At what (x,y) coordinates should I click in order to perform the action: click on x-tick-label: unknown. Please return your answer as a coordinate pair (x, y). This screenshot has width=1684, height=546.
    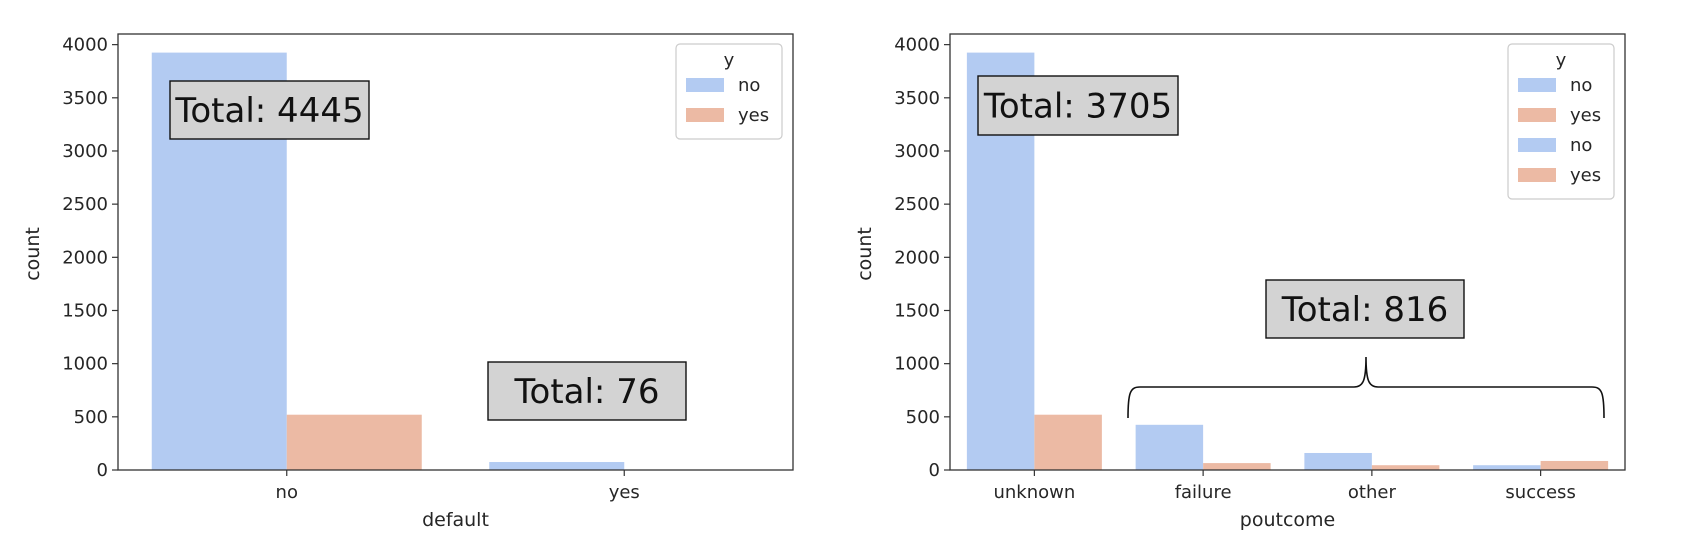
    Looking at the image, I should click on (1034, 492).